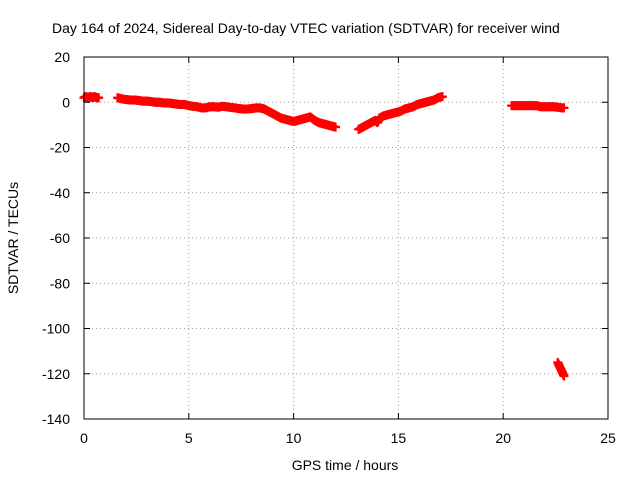 The width and height of the screenshot is (640, 480). Describe the element at coordinates (399, 438) in the screenshot. I see `x-tick-label: 15` at that location.